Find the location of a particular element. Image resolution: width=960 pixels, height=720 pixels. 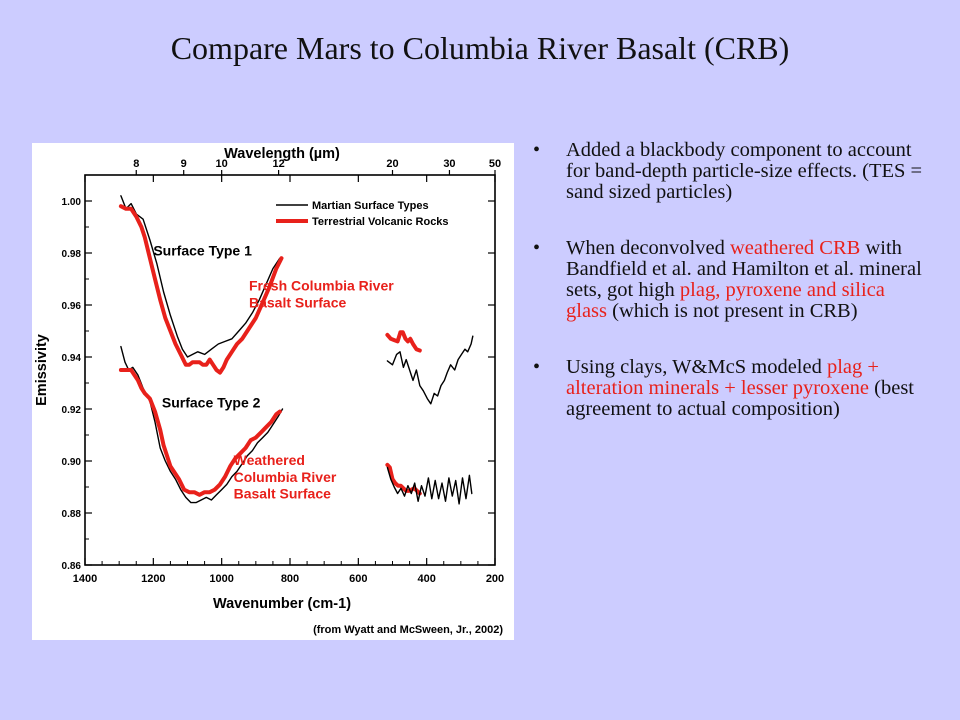

legend-label-terrestrial: Terrestrial Volcanic Rocks is located at coordinates (380, 222).